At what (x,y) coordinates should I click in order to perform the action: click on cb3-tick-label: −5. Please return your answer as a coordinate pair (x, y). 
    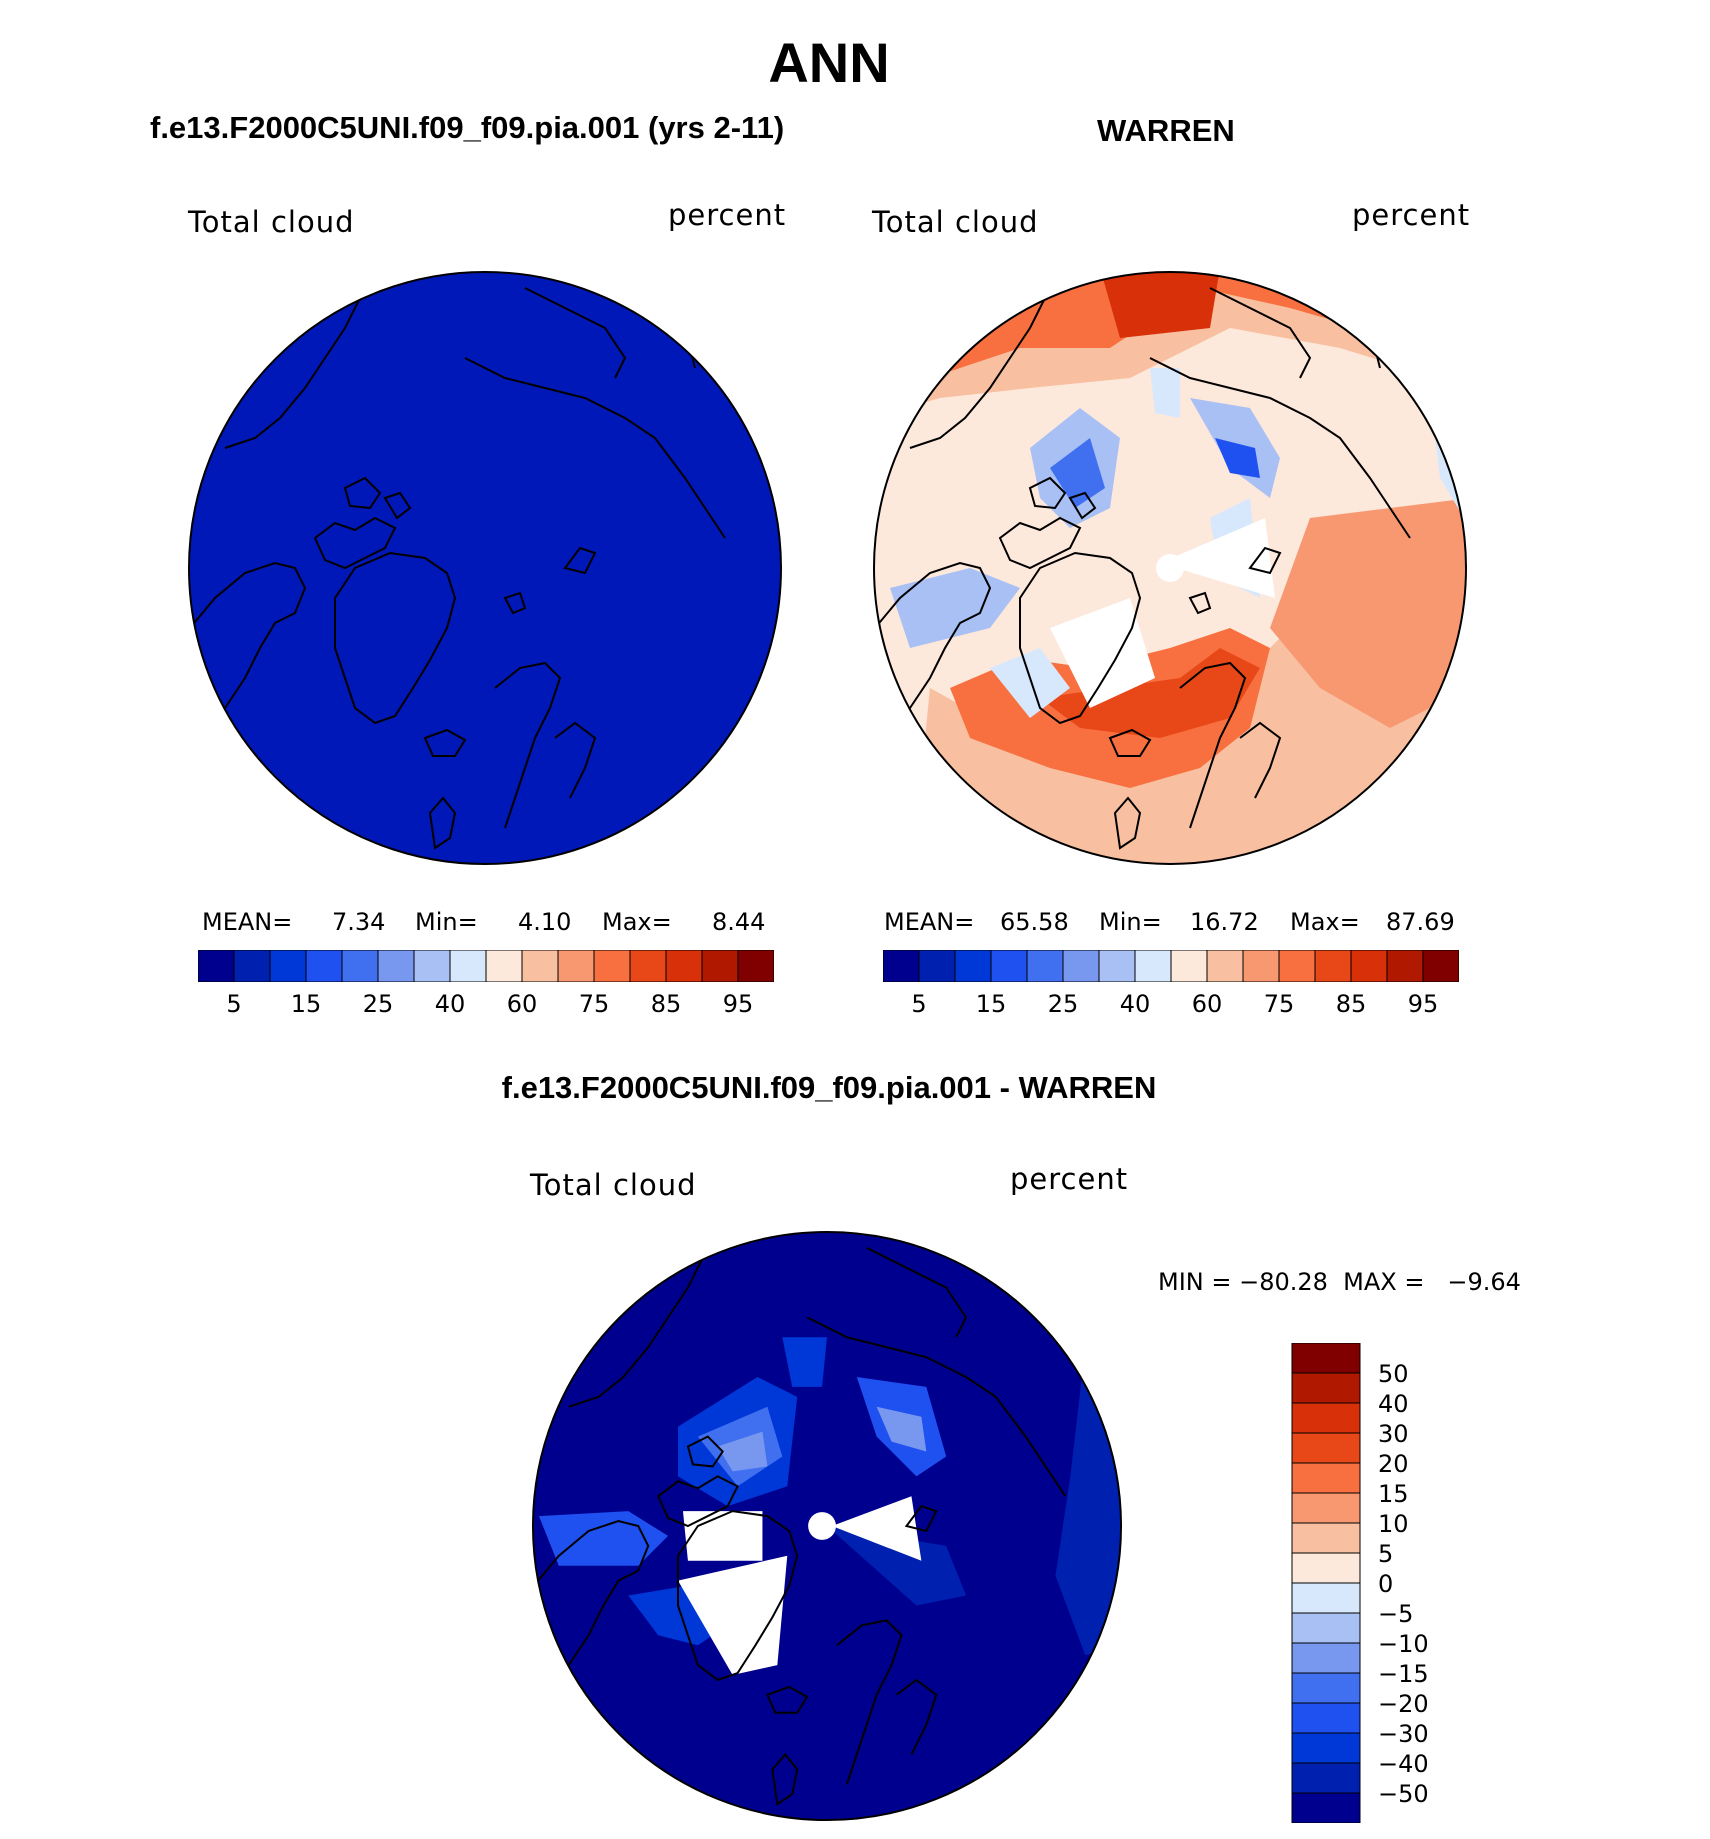
    Looking at the image, I should click on (1396, 1614).